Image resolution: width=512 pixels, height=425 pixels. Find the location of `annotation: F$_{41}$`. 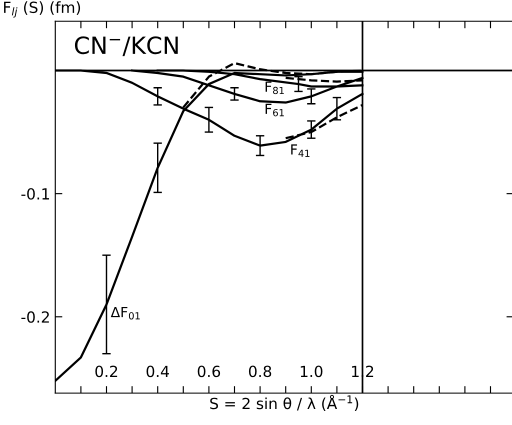

annotation: F$_{41}$ is located at coordinates (300, 150).